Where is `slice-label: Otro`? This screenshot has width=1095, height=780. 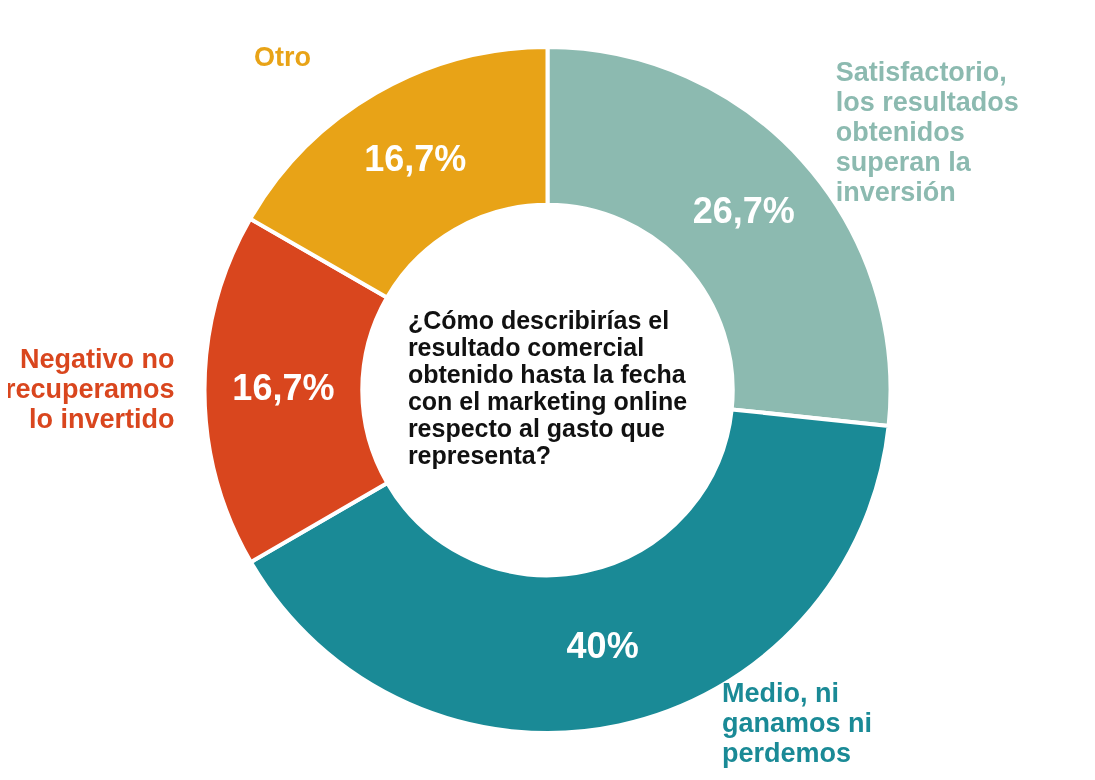
slice-label: Otro is located at coordinates (282, 56).